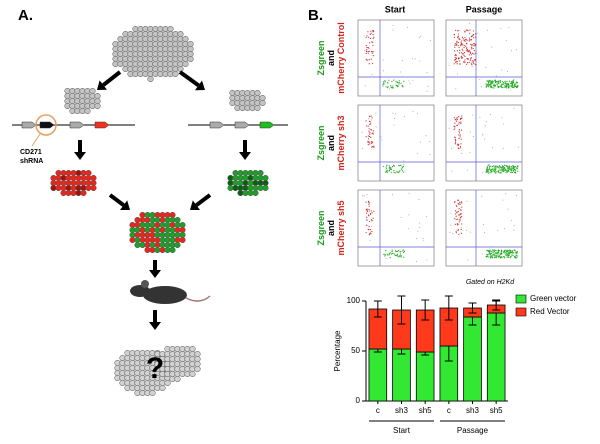  What do you see at coordinates (521, 299) in the screenshot?
I see `legend-swatch` at bounding box center [521, 299].